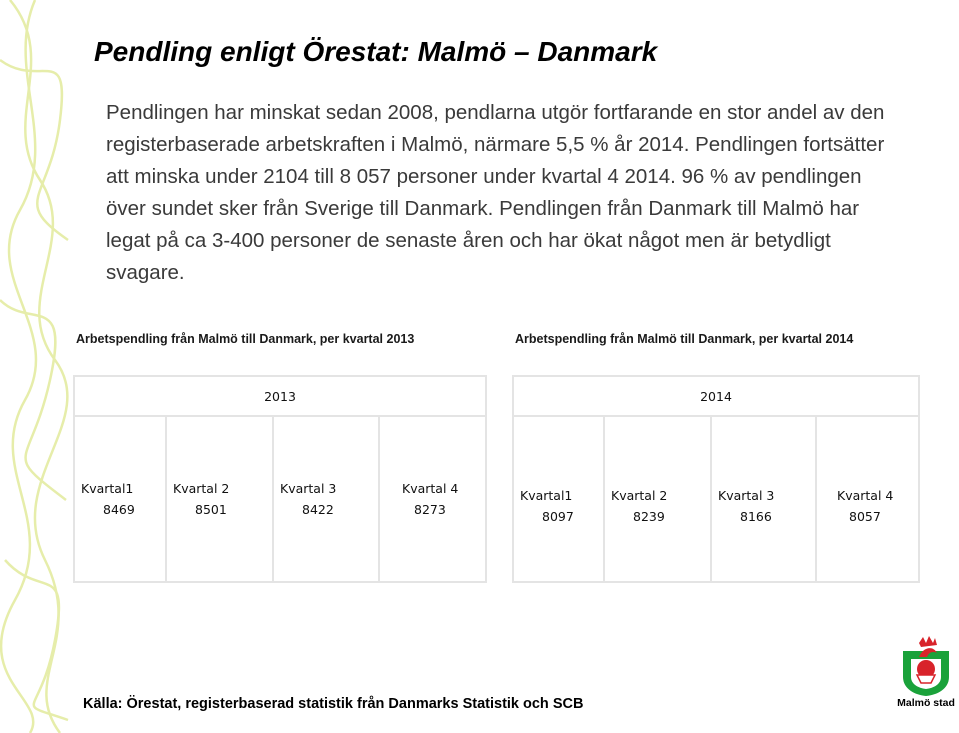 The width and height of the screenshot is (959, 733). I want to click on quarter-value: 8469, so click(119, 509).